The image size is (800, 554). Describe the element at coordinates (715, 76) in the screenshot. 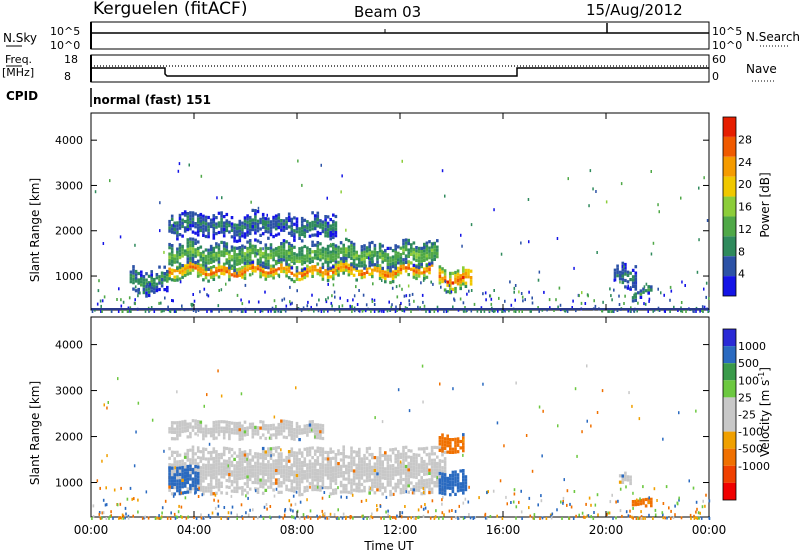

I see `nave-tick-bottom: 0` at that location.